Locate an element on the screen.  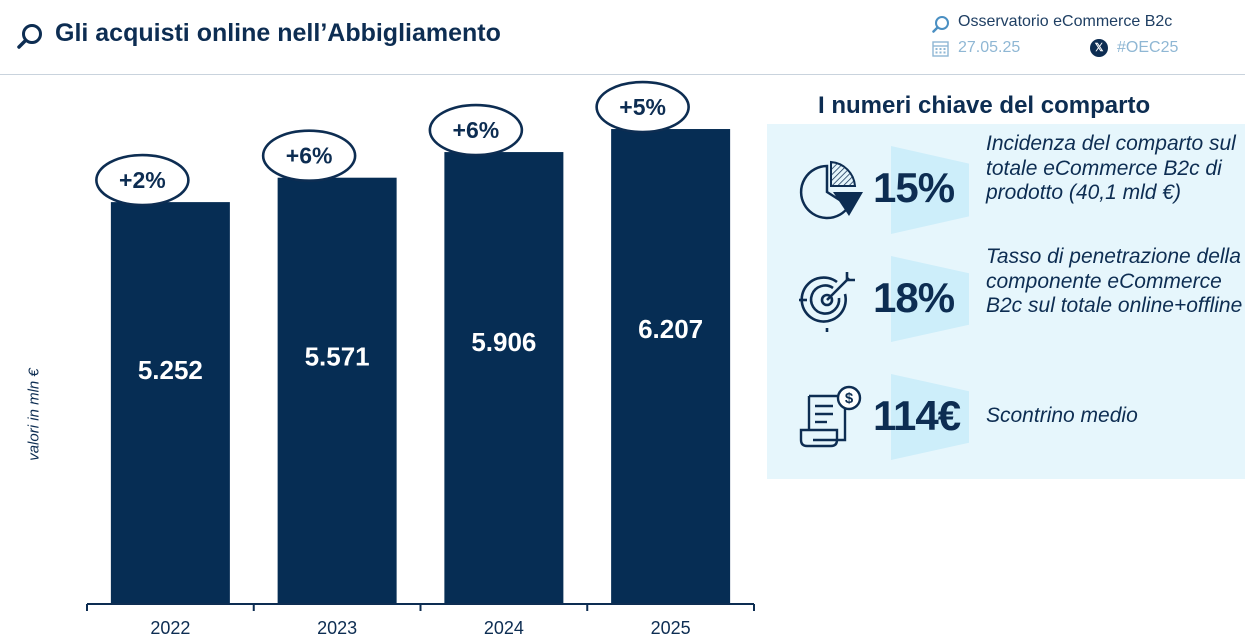
y-axis-label: valori in mln € is located at coordinates (34, 414).